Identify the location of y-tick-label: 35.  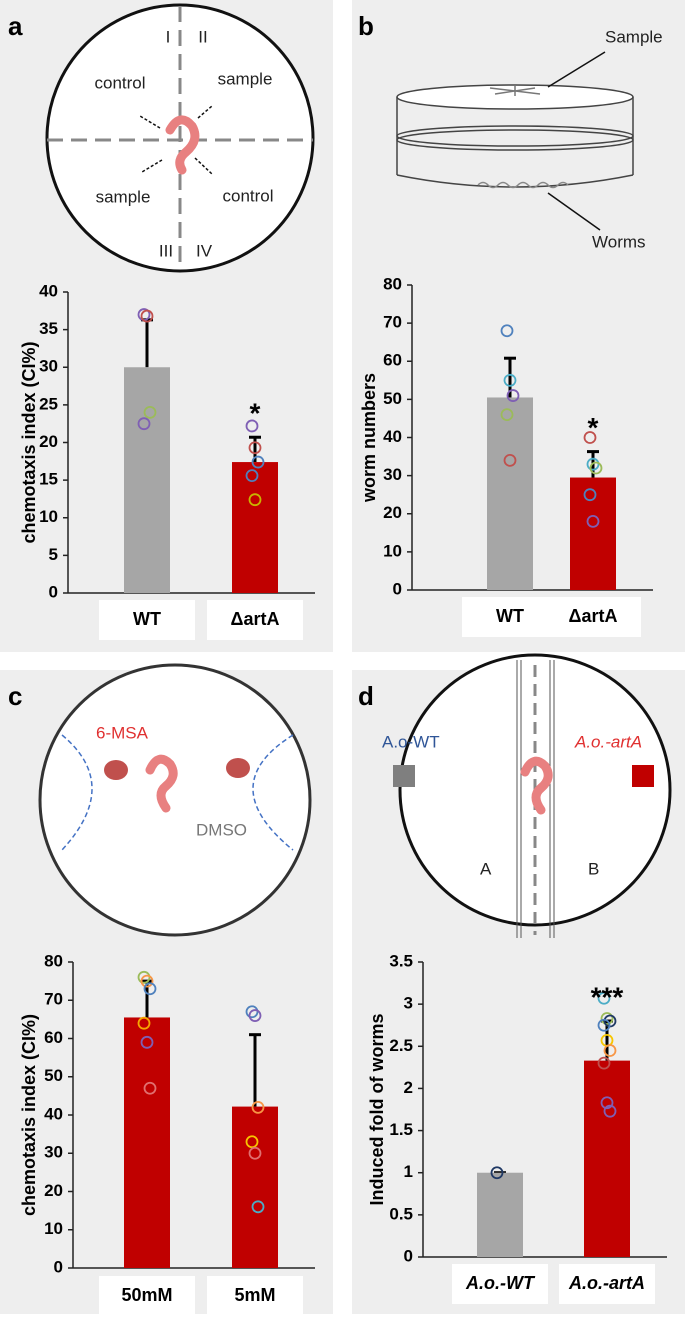
(48, 328).